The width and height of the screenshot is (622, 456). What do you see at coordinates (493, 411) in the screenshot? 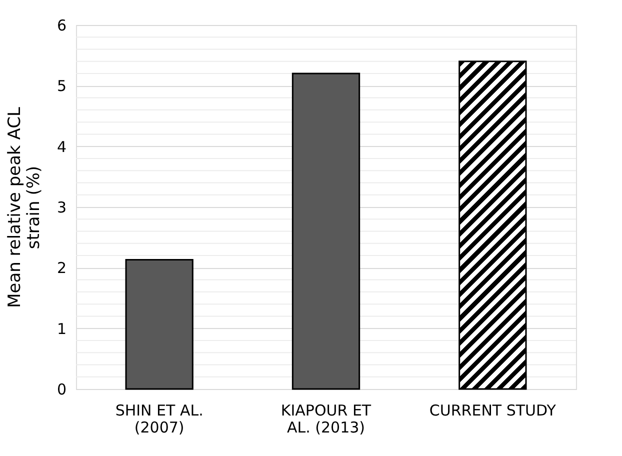
I see `x-tick-label: CURRENT STUDY` at bounding box center [493, 411].